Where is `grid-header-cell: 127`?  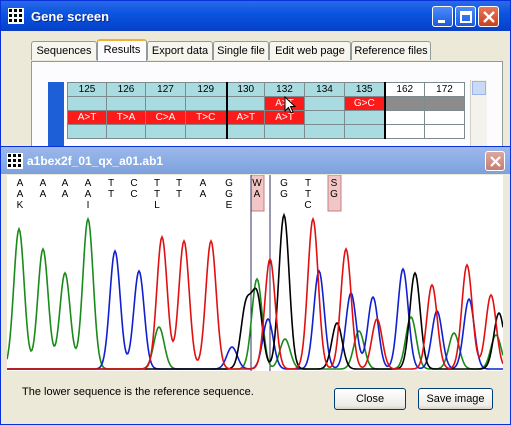 grid-header-cell: 127 is located at coordinates (165, 89).